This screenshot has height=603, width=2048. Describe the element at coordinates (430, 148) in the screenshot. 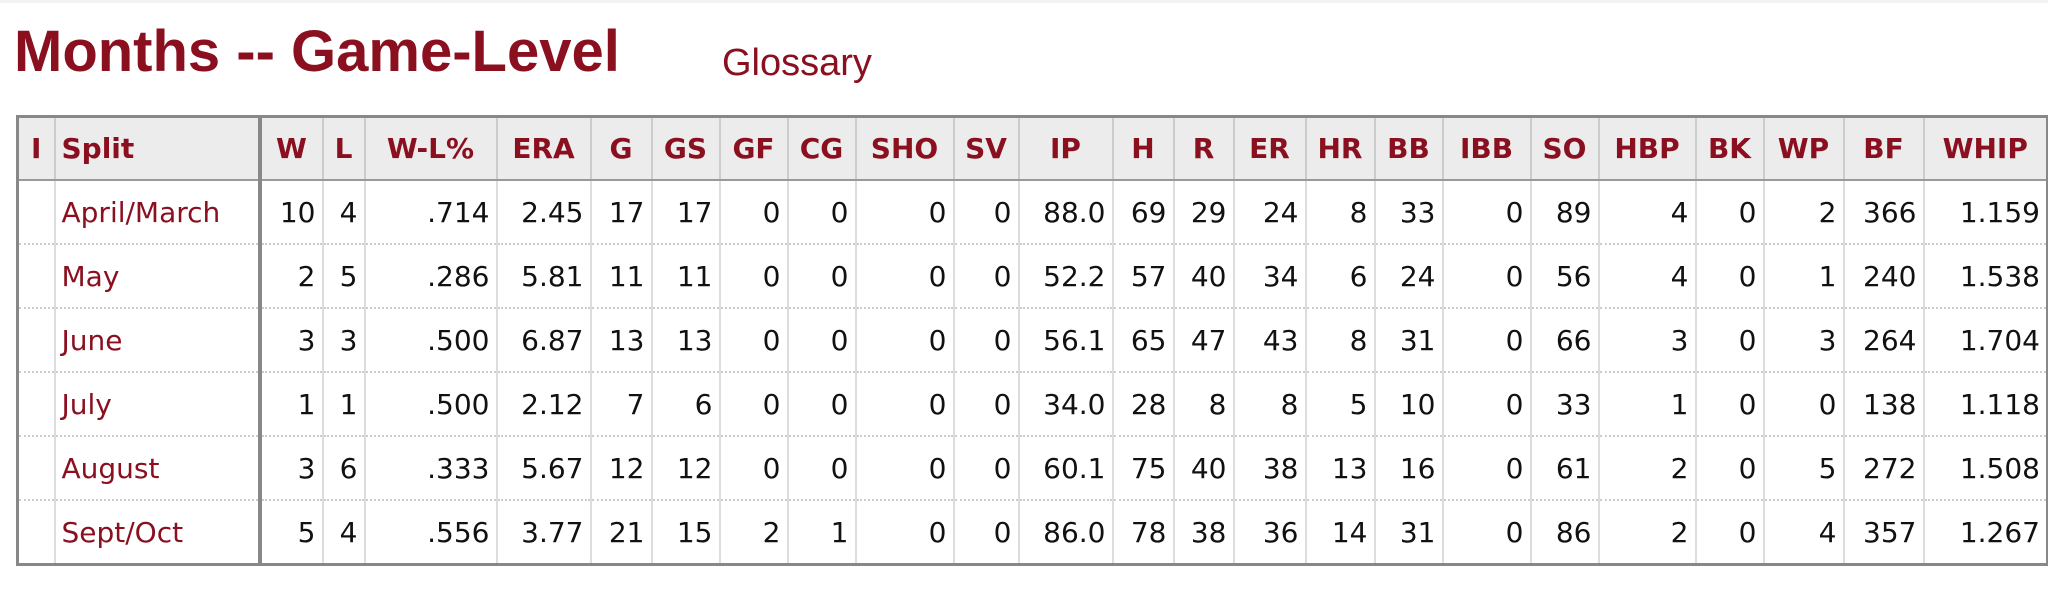

I see `column-header: W-L%` at that location.